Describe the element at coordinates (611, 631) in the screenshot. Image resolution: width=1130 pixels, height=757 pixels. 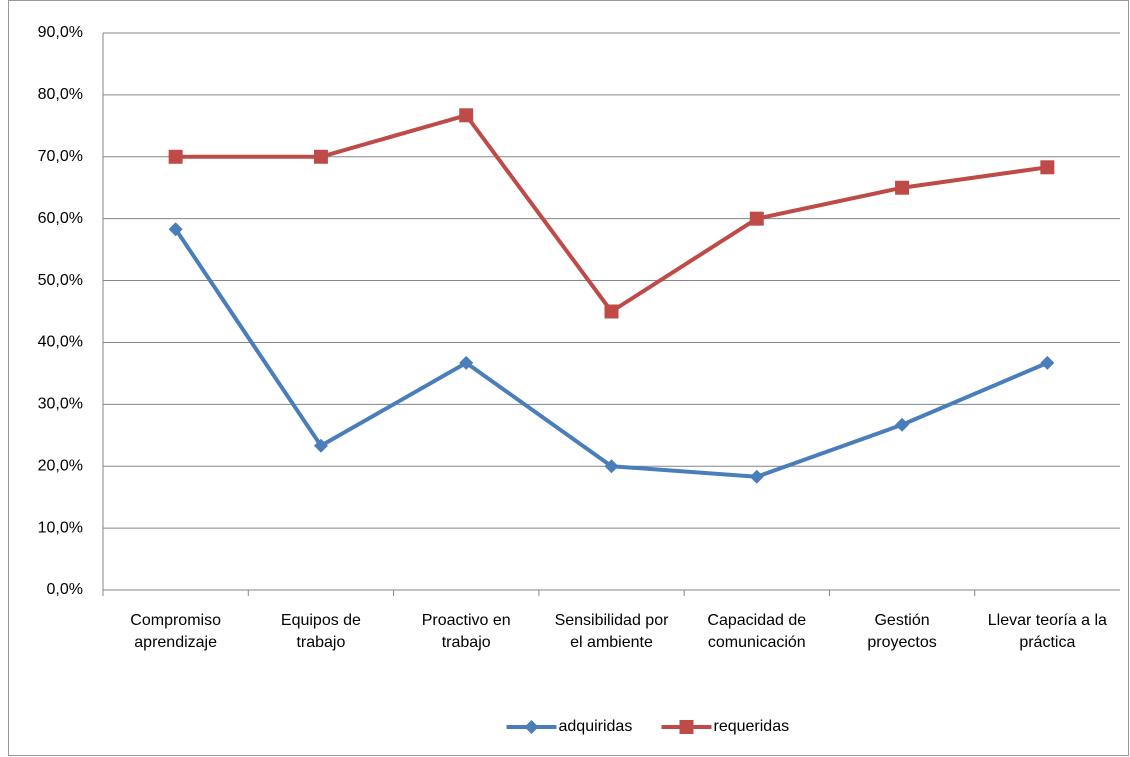
I see `x-tick-label: Sensibilidad por el ambiente` at that location.